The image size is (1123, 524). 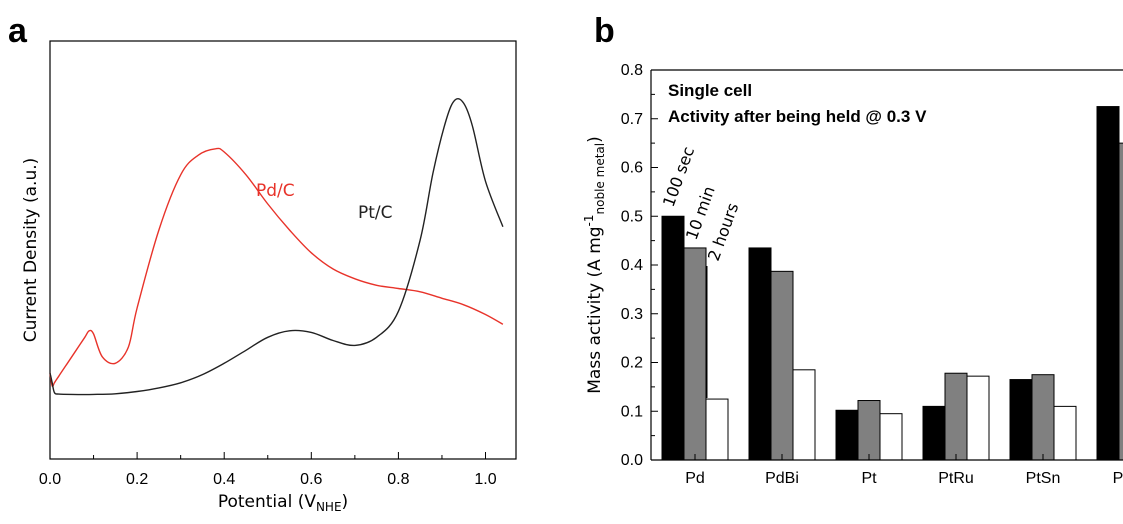 What do you see at coordinates (18, 31) in the screenshot?
I see `panel-a-letter: a` at bounding box center [18, 31].